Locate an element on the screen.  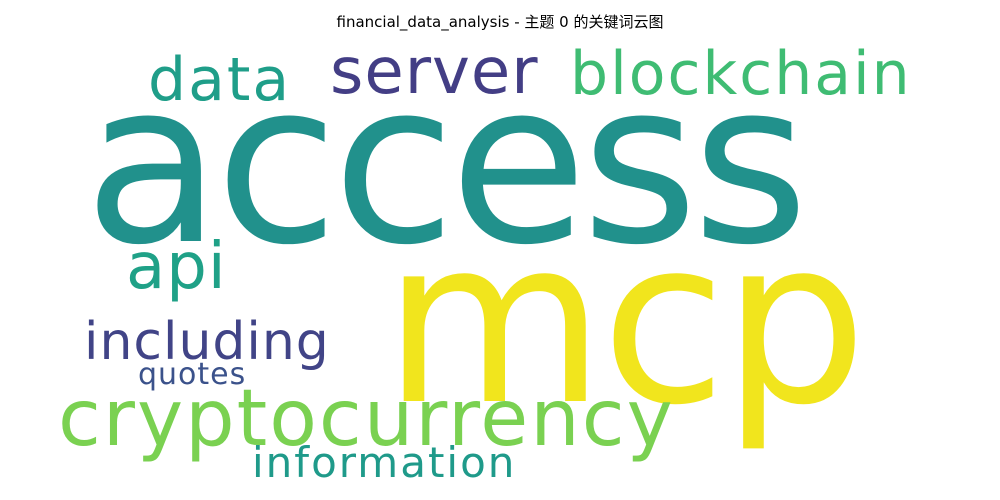
word-including: including is located at coordinates (207, 342).